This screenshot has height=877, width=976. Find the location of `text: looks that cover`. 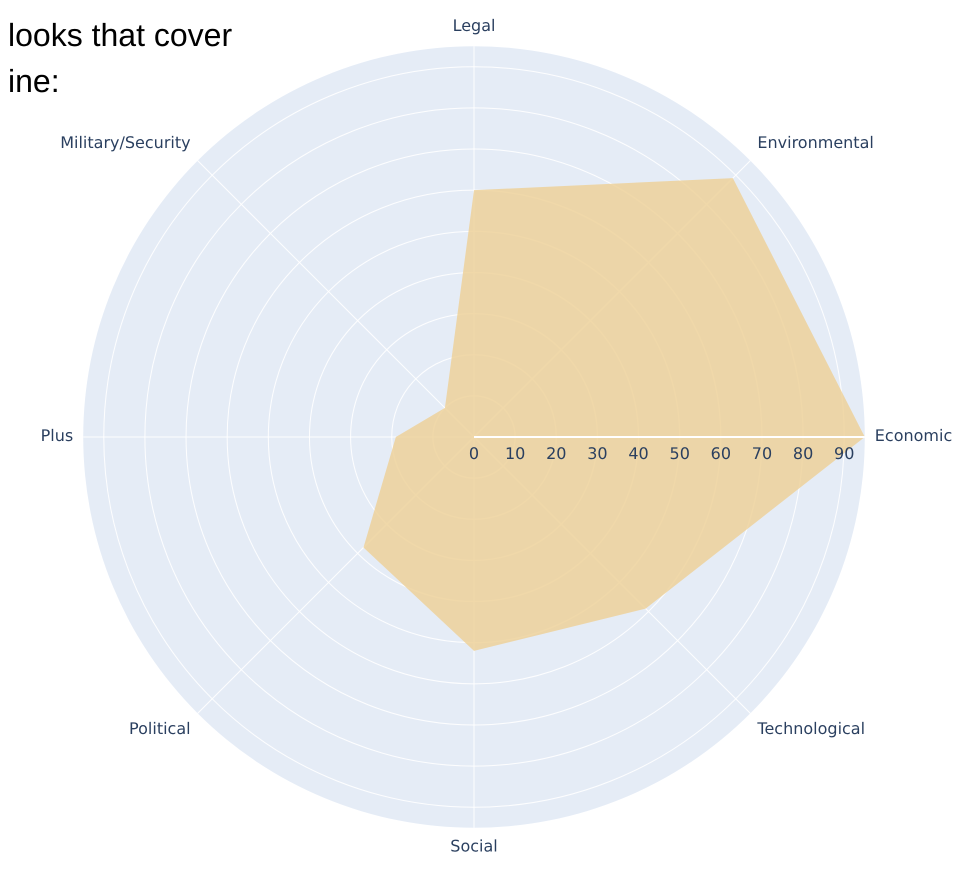

text: looks that cover is located at coordinates (120, 35).